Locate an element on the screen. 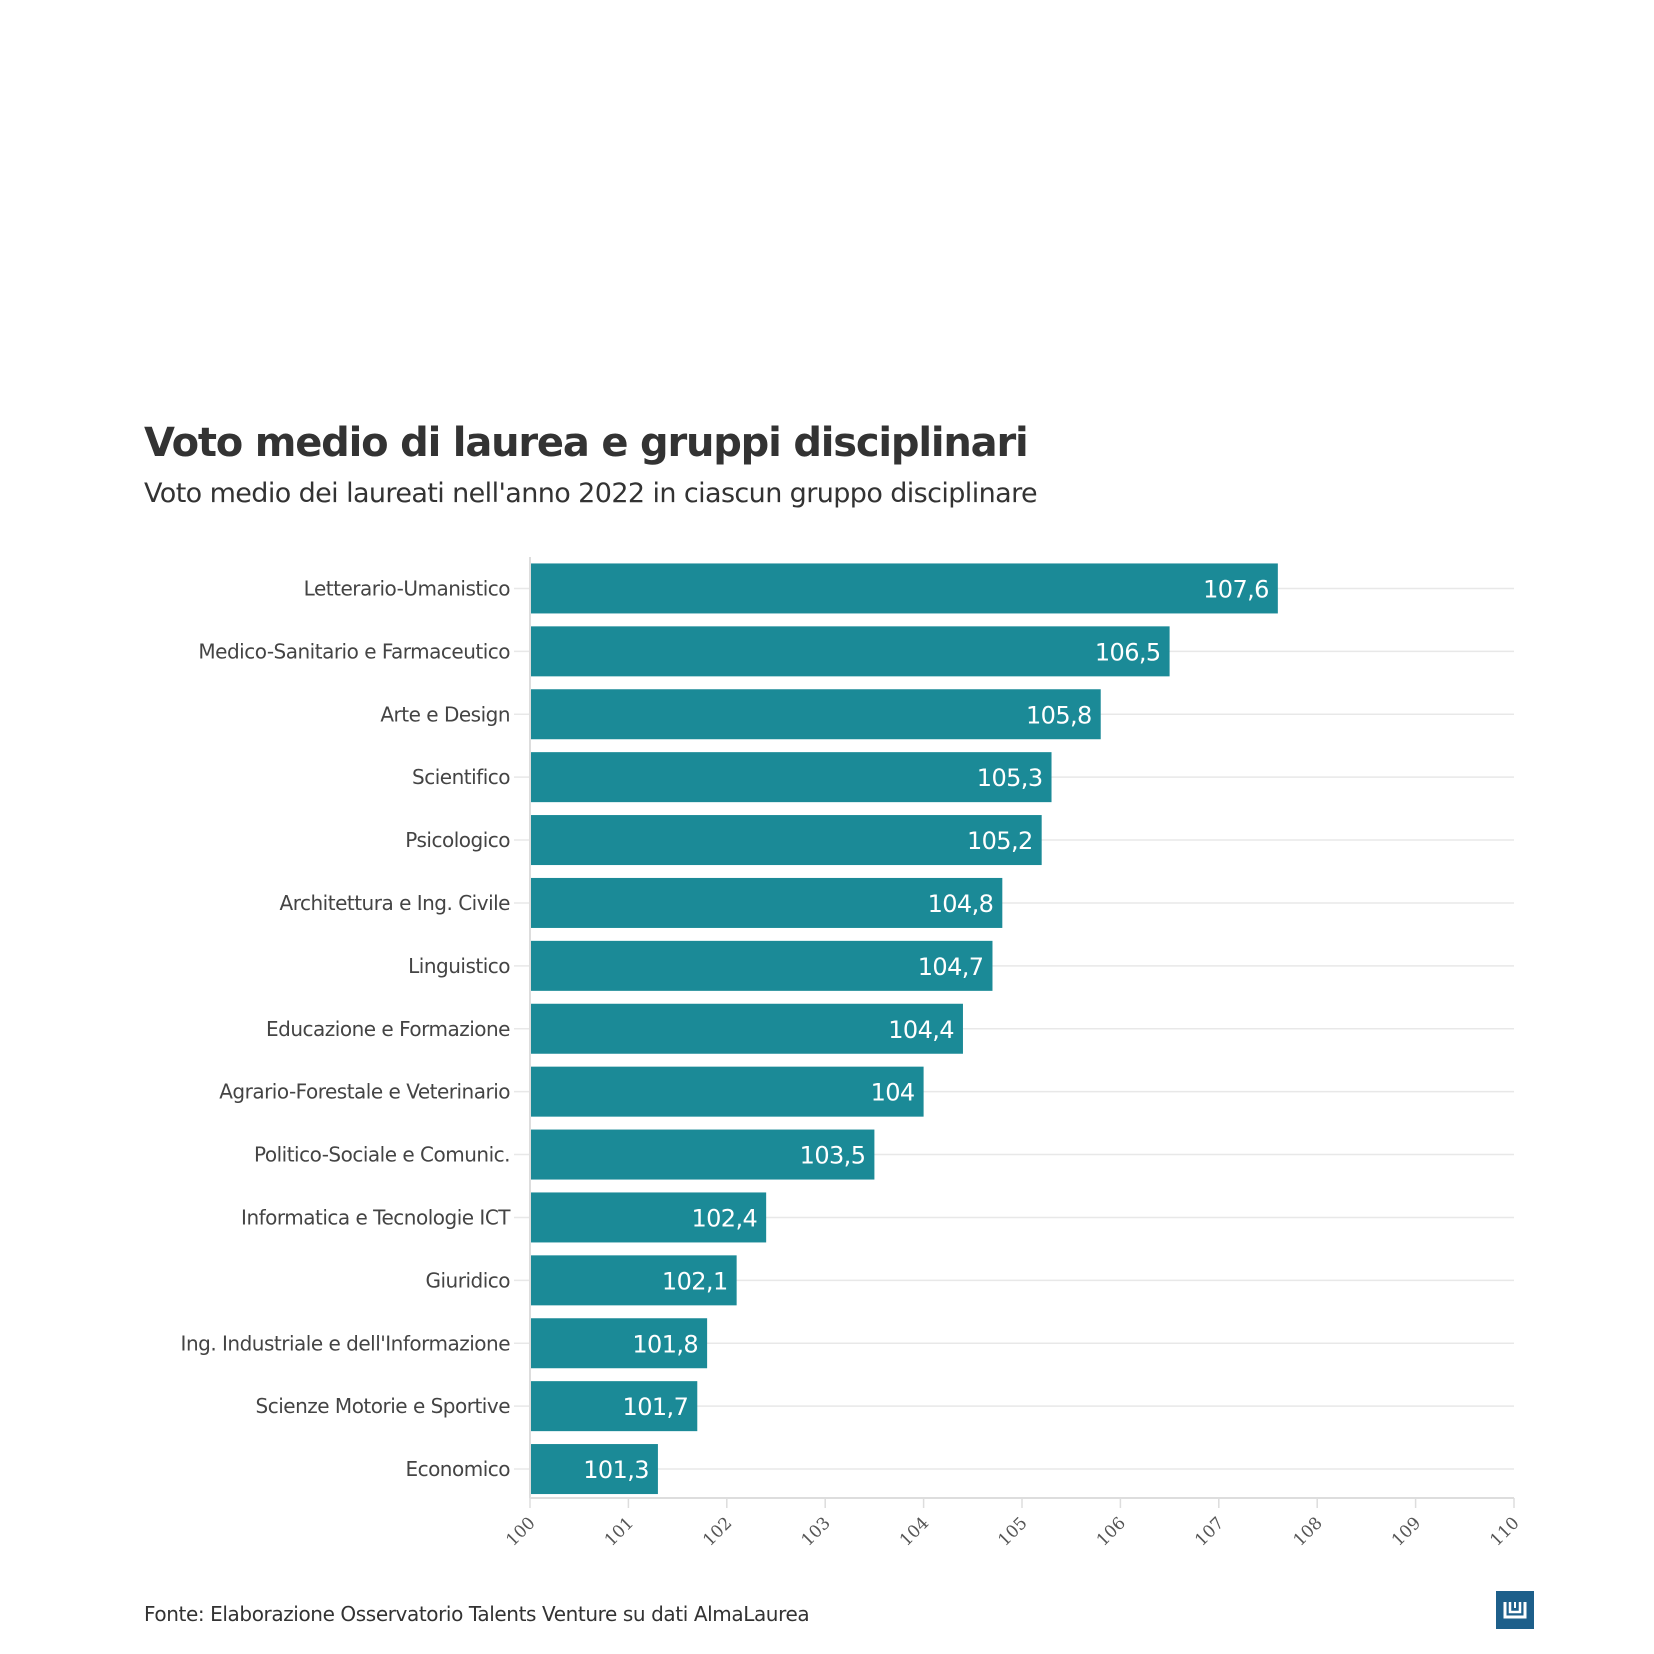  category-label: Educazione e Formazione is located at coordinates (388, 1029).